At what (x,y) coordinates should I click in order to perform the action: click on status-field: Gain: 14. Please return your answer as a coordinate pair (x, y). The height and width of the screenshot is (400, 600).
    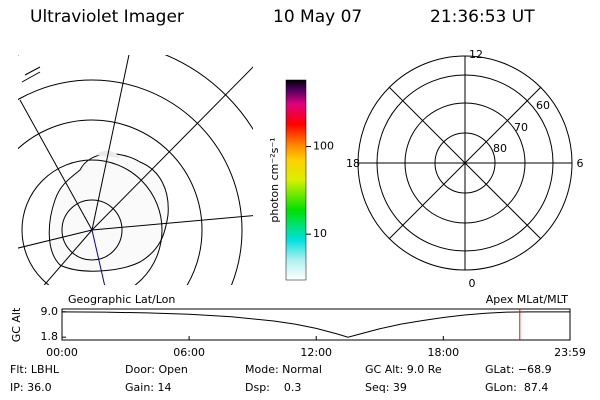
    Looking at the image, I should click on (148, 387).